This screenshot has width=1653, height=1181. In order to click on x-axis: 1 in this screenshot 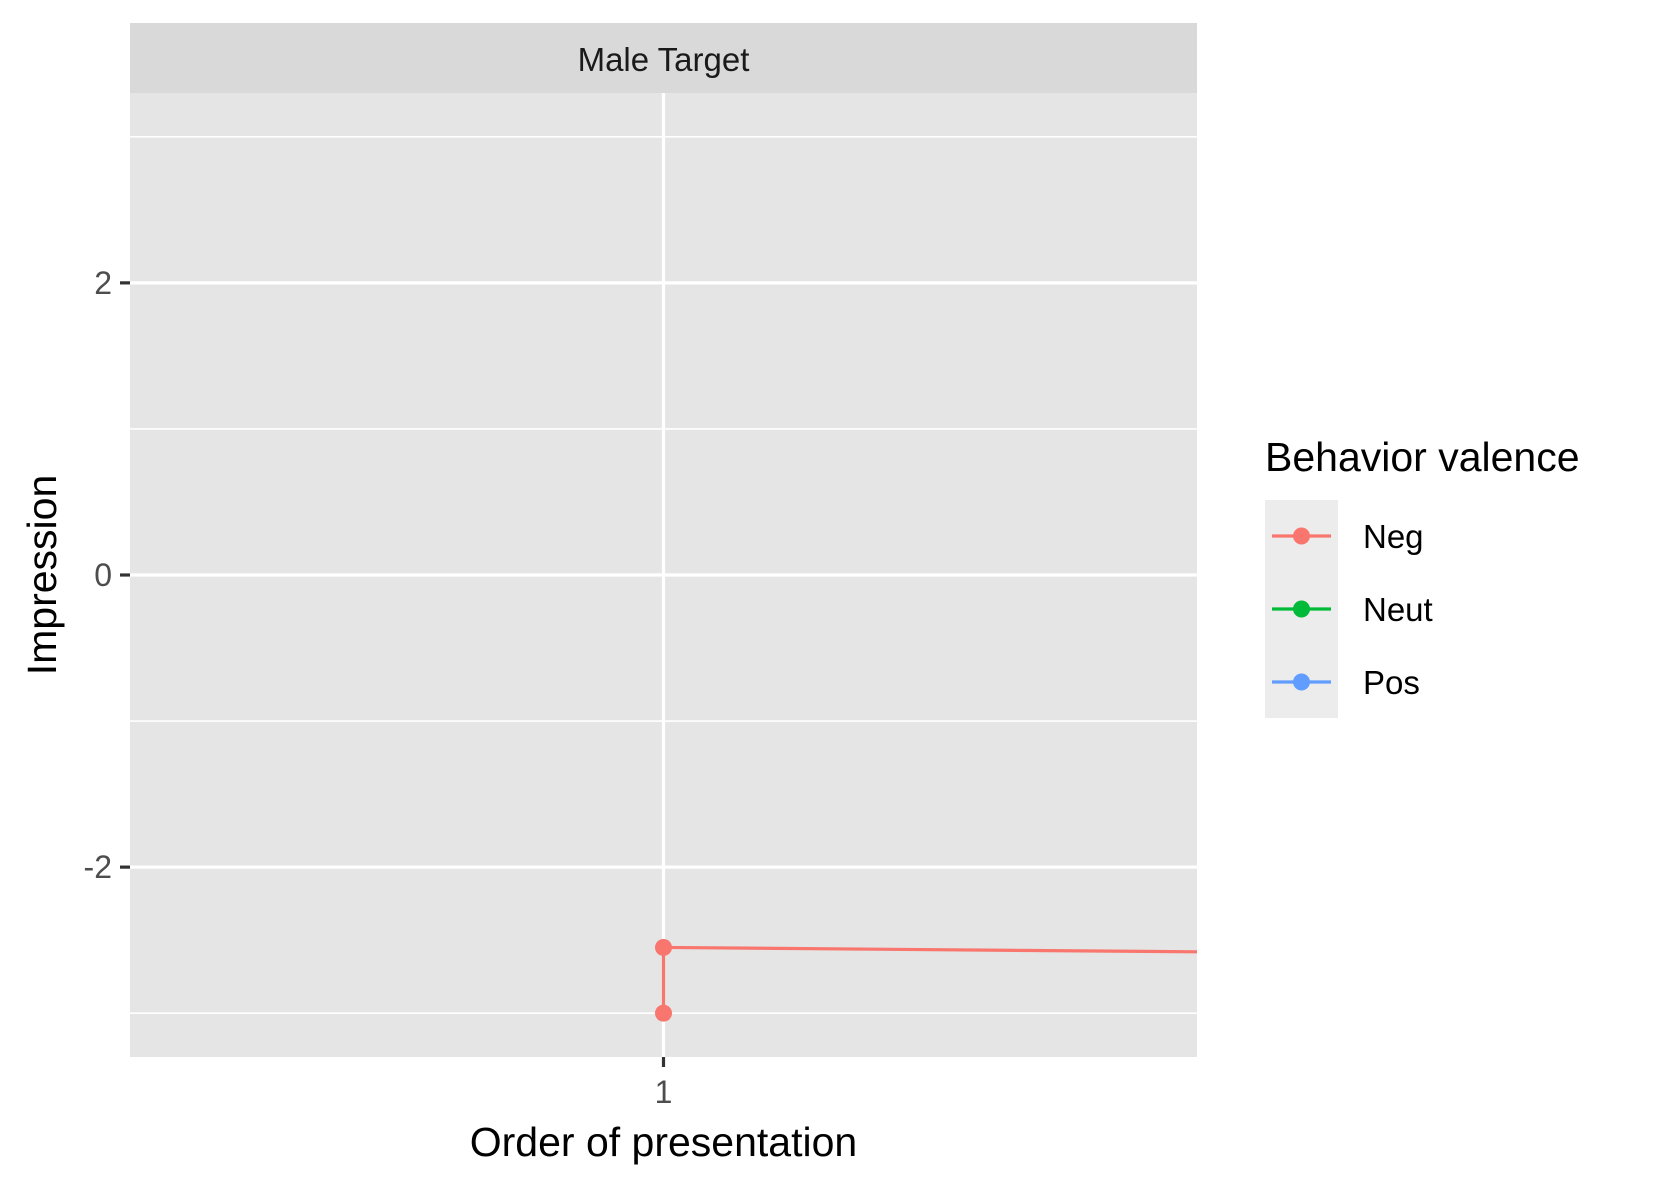, I will do `click(664, 1083)`.